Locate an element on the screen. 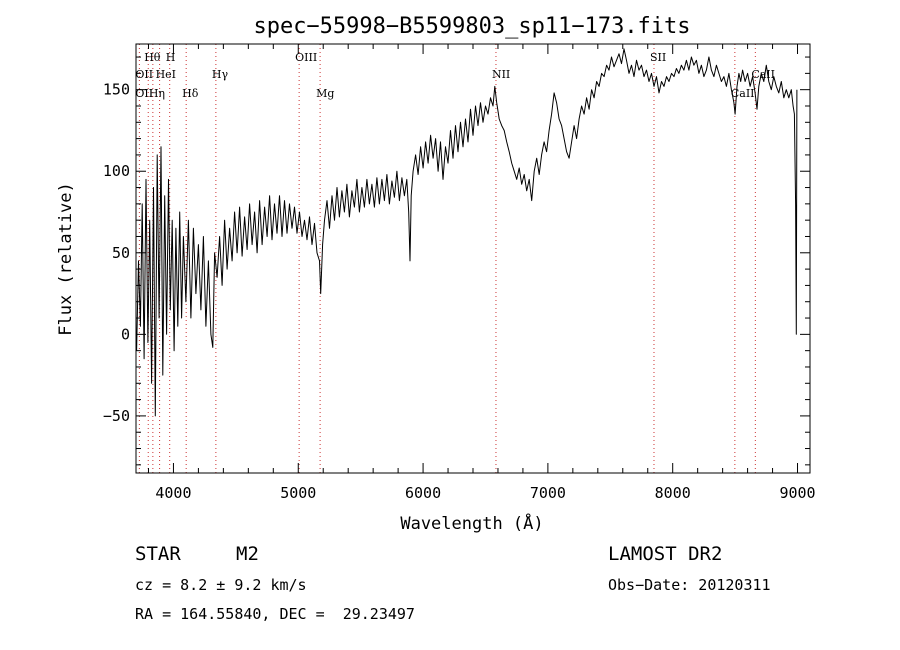 This screenshot has height=650, width=900. x-tick-label: 5000 is located at coordinates (298, 493).